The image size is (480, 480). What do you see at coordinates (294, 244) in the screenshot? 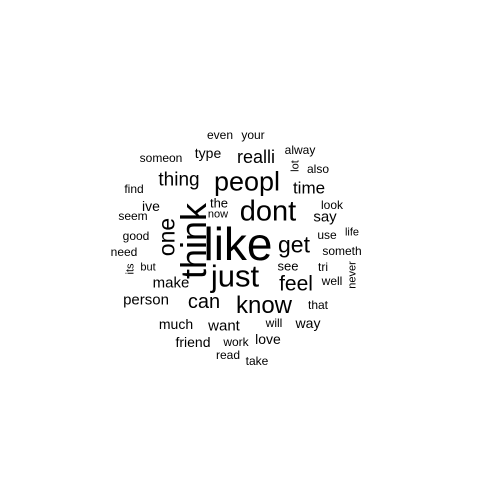
I see `word-get: get` at bounding box center [294, 244].